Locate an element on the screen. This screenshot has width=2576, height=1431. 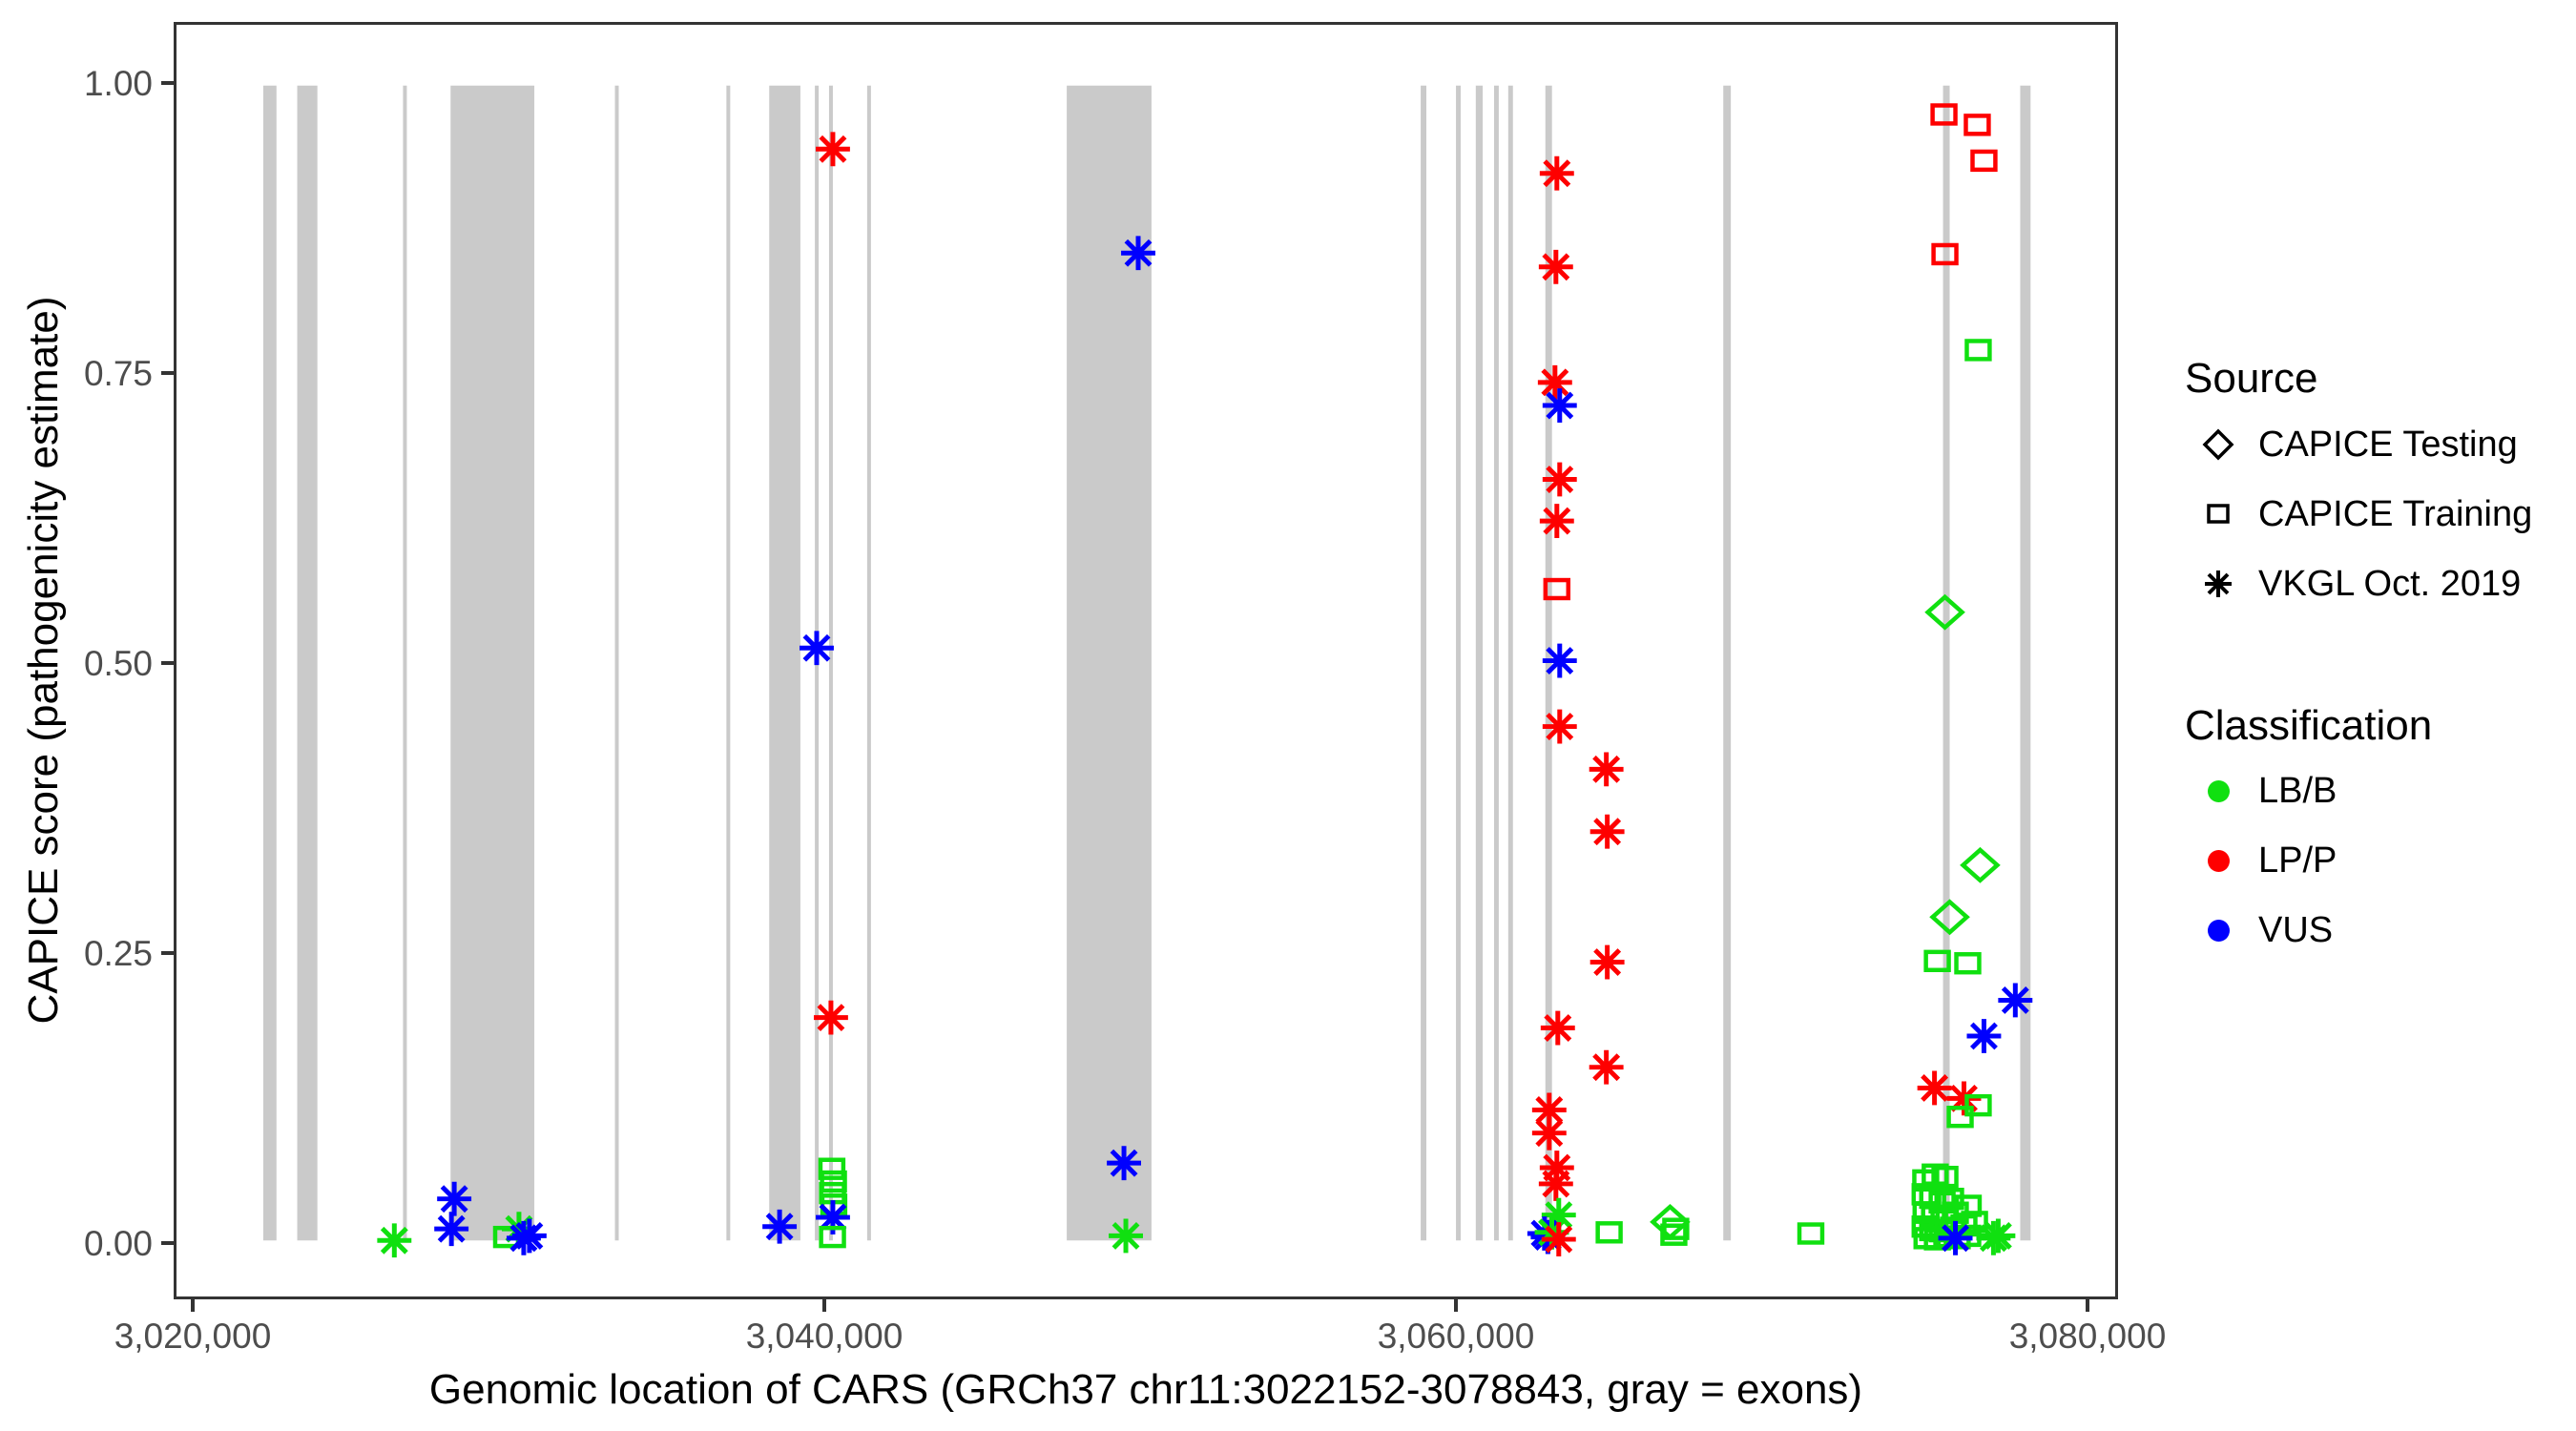
y-tick-label: 0.00 is located at coordinates (118, 1243).